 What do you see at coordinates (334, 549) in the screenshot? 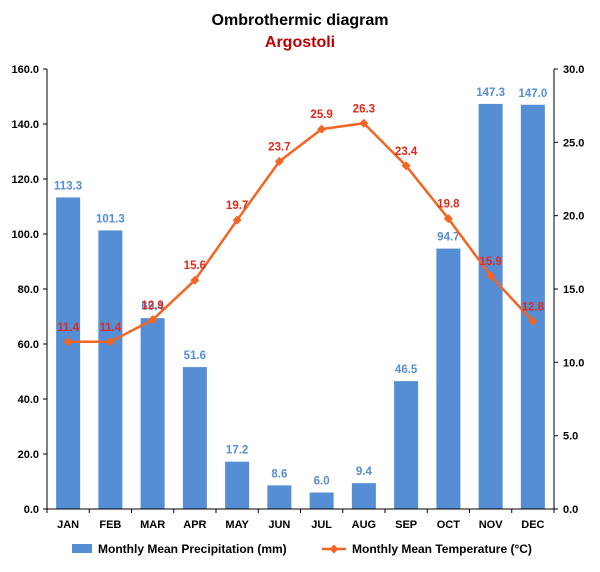
I see `legend-temperature-marker` at bounding box center [334, 549].